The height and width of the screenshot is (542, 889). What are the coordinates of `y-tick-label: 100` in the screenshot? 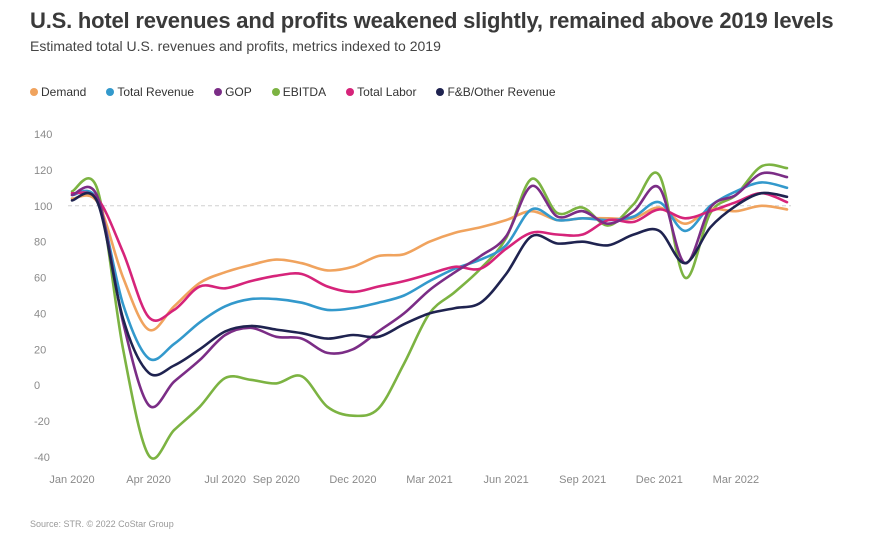 It's located at (43, 207).